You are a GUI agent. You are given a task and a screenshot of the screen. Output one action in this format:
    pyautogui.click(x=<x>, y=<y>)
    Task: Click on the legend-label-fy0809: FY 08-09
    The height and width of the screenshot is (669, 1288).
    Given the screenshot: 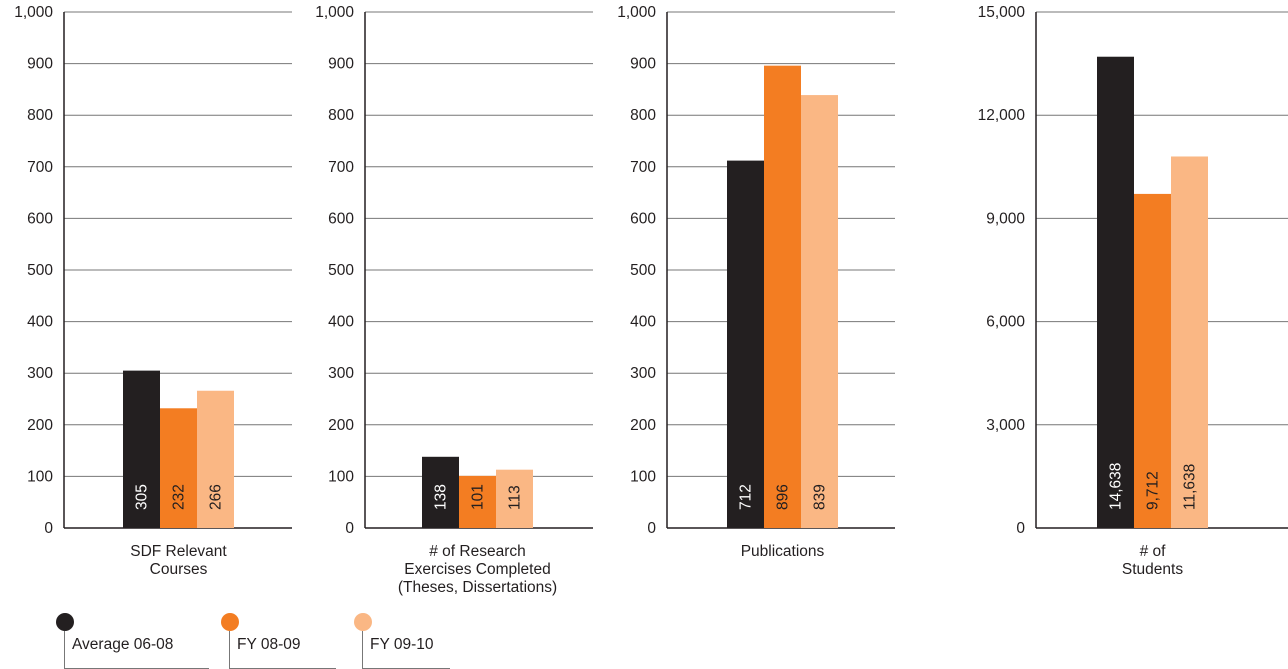 What is the action you would take?
    pyautogui.click(x=269, y=644)
    